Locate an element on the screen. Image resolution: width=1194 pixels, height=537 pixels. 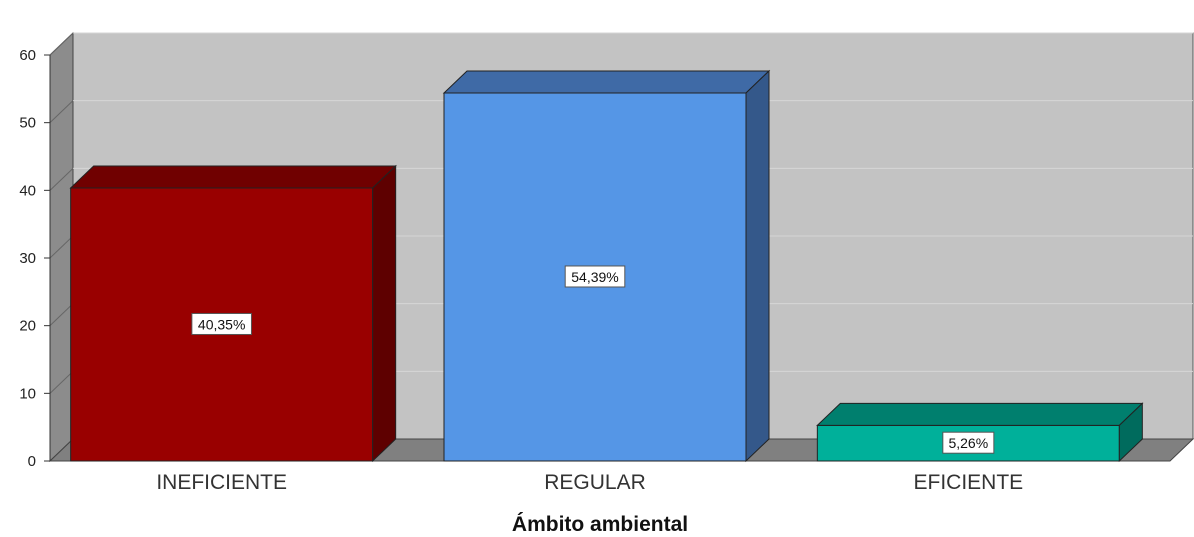
x-axis: INEFICIENTE REGULAR EFICIENTE is located at coordinates (589, 482).